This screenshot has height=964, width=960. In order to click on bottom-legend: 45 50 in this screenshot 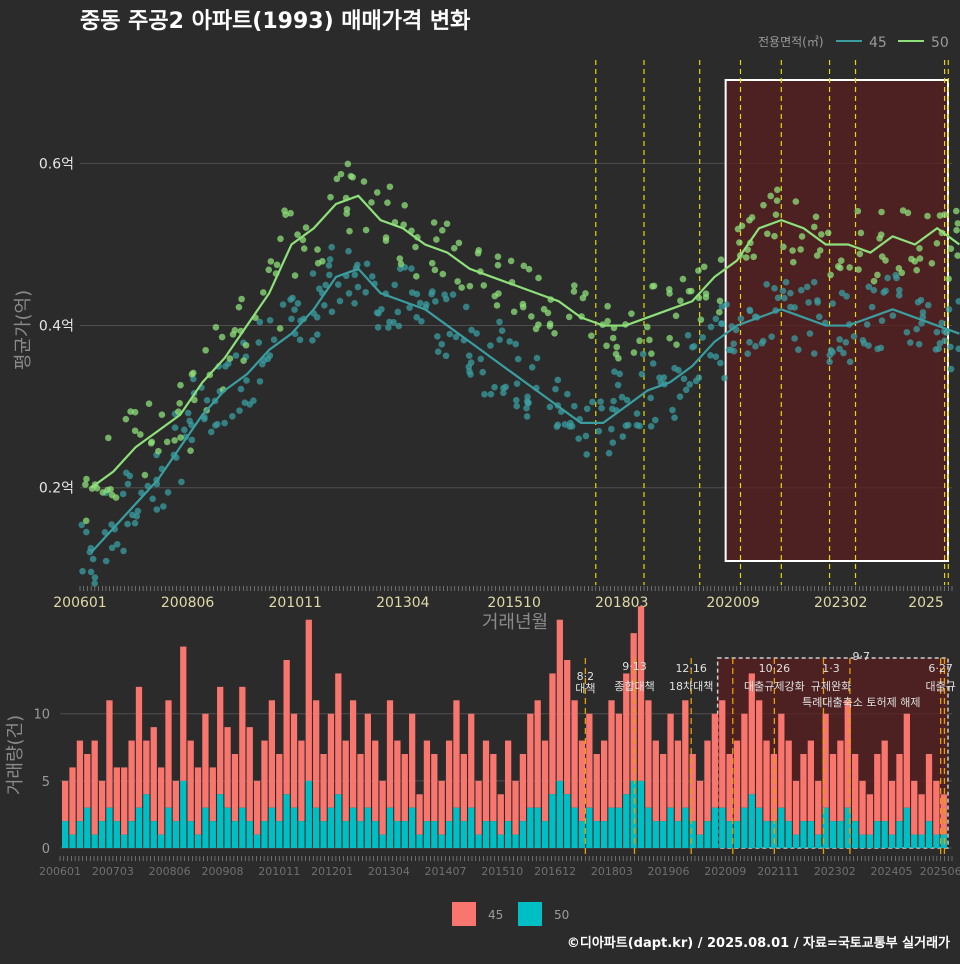, I will do `click(510, 914)`.